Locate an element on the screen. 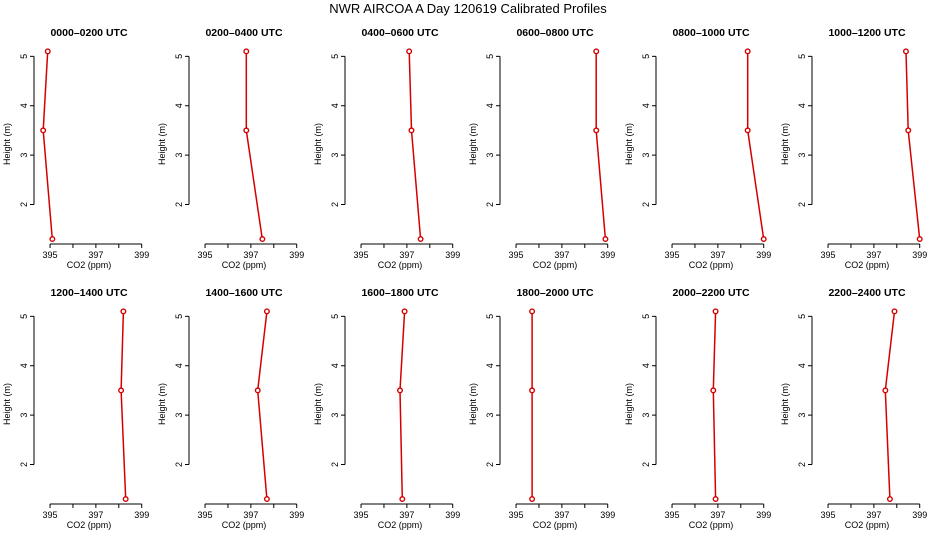 The image size is (936, 540). panel-title: 1600–1800 UTC is located at coordinates (399, 293).